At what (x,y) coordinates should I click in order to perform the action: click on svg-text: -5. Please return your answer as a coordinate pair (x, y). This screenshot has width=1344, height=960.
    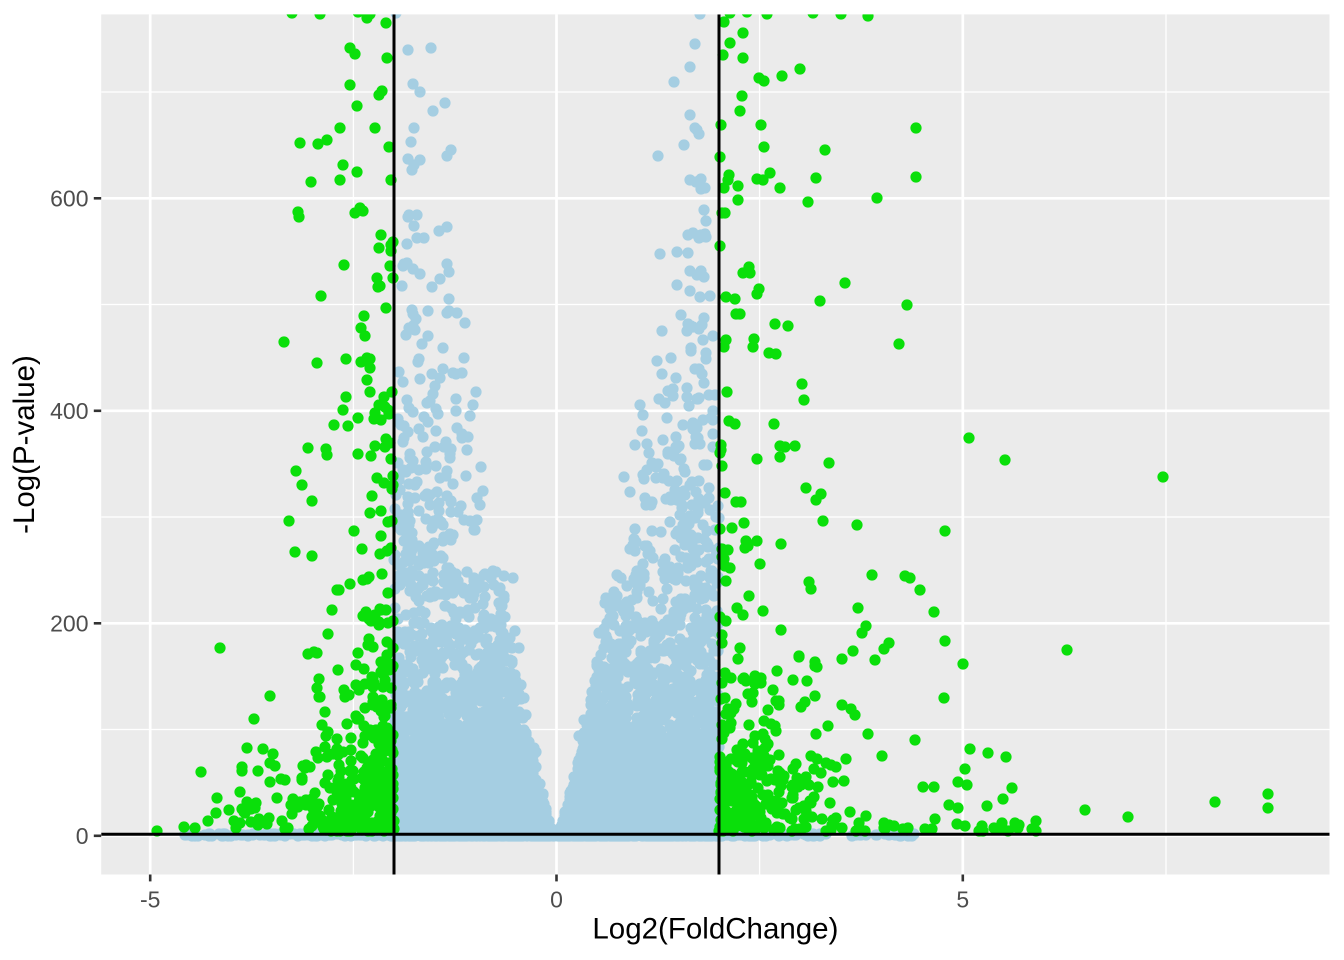
    Looking at the image, I should click on (150, 900).